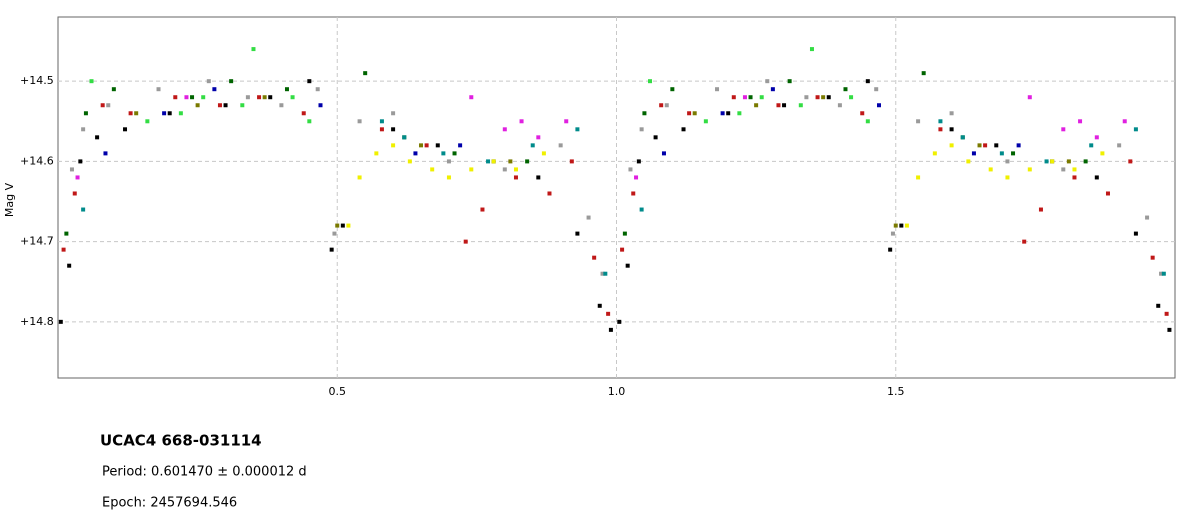 Image resolution: width=1183 pixels, height=529 pixels. What do you see at coordinates (338, 391) in the screenshot?
I see `x-tick-label: 0.5` at bounding box center [338, 391].